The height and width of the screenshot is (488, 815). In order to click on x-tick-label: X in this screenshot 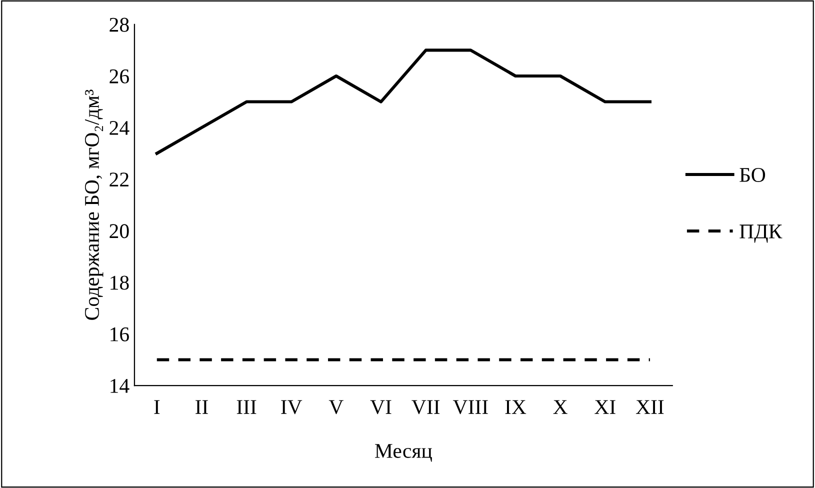, I will do `click(560, 407)`.